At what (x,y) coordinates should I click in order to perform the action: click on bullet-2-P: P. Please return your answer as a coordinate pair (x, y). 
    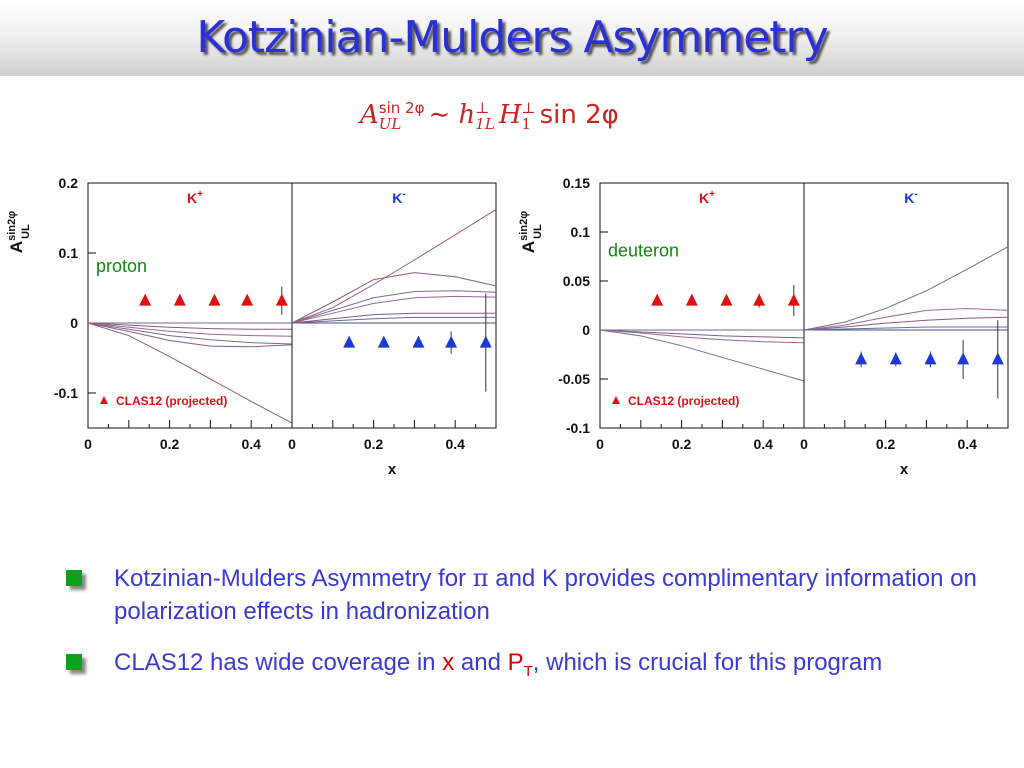
    Looking at the image, I should click on (515, 662).